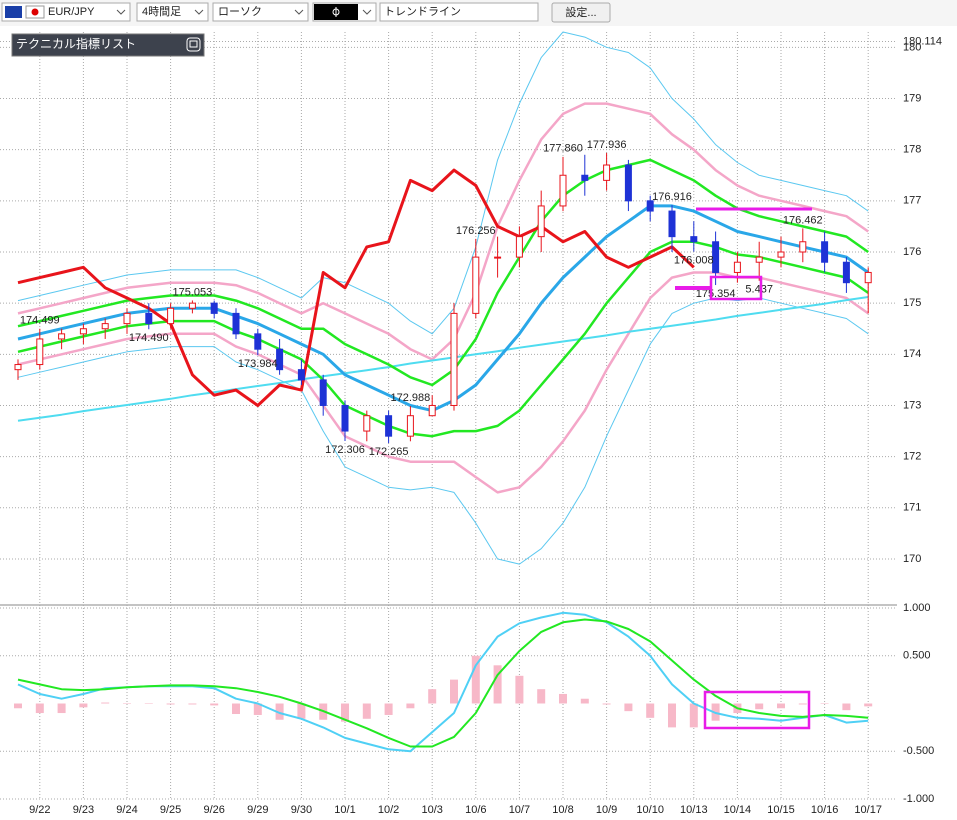 This screenshot has width=957, height=820. Describe the element at coordinates (126, 810) in the screenshot. I see `x-tick-label: 9/24` at that location.